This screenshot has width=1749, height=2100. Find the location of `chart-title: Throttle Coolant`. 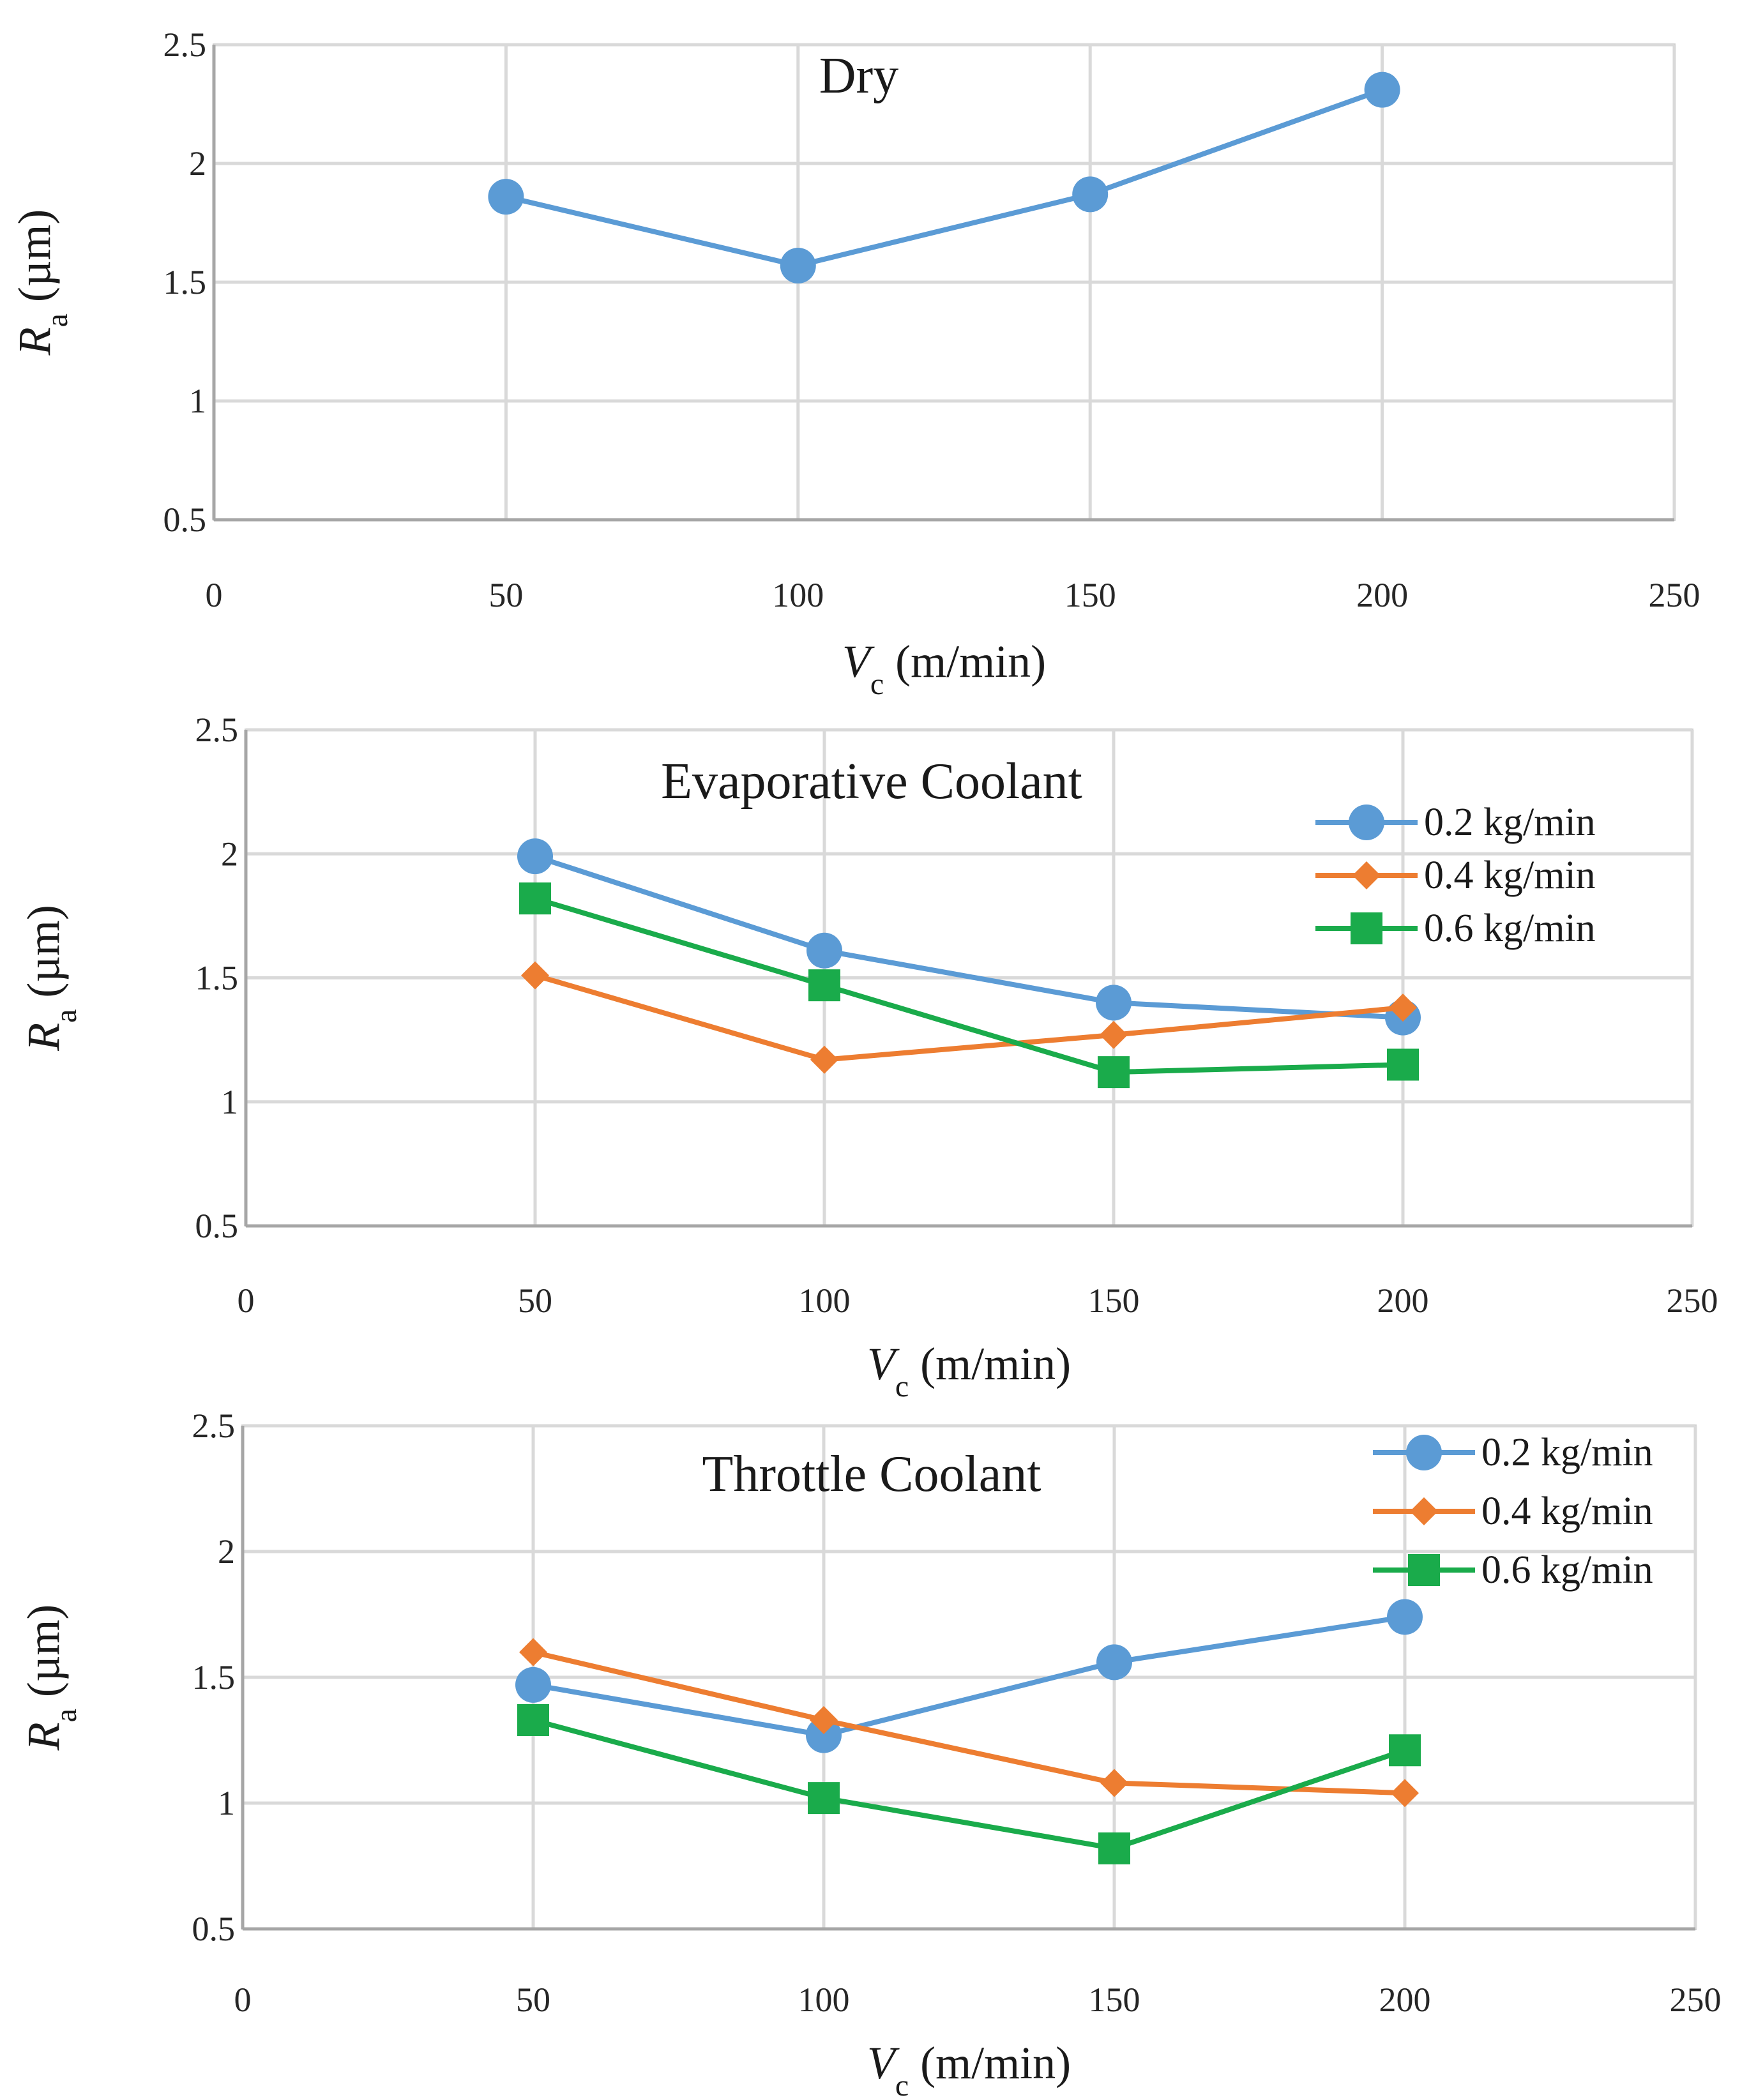

chart-title: Throttle Coolant is located at coordinates (871, 1474).